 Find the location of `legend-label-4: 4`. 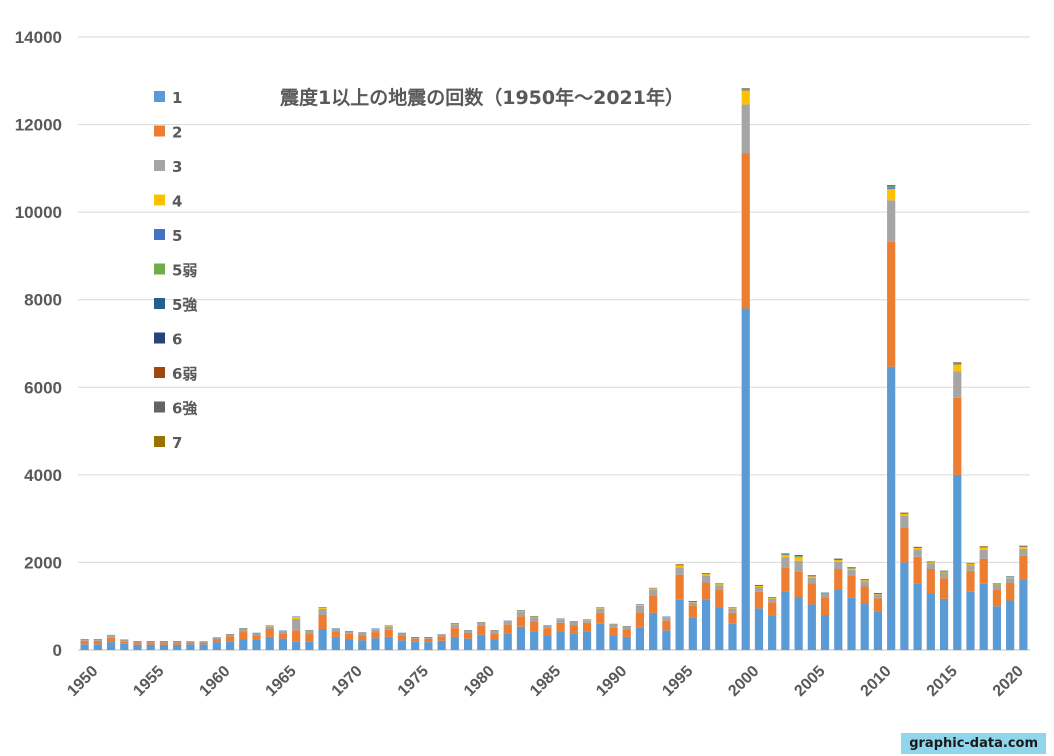

legend-label-4: 4 is located at coordinates (177, 202).